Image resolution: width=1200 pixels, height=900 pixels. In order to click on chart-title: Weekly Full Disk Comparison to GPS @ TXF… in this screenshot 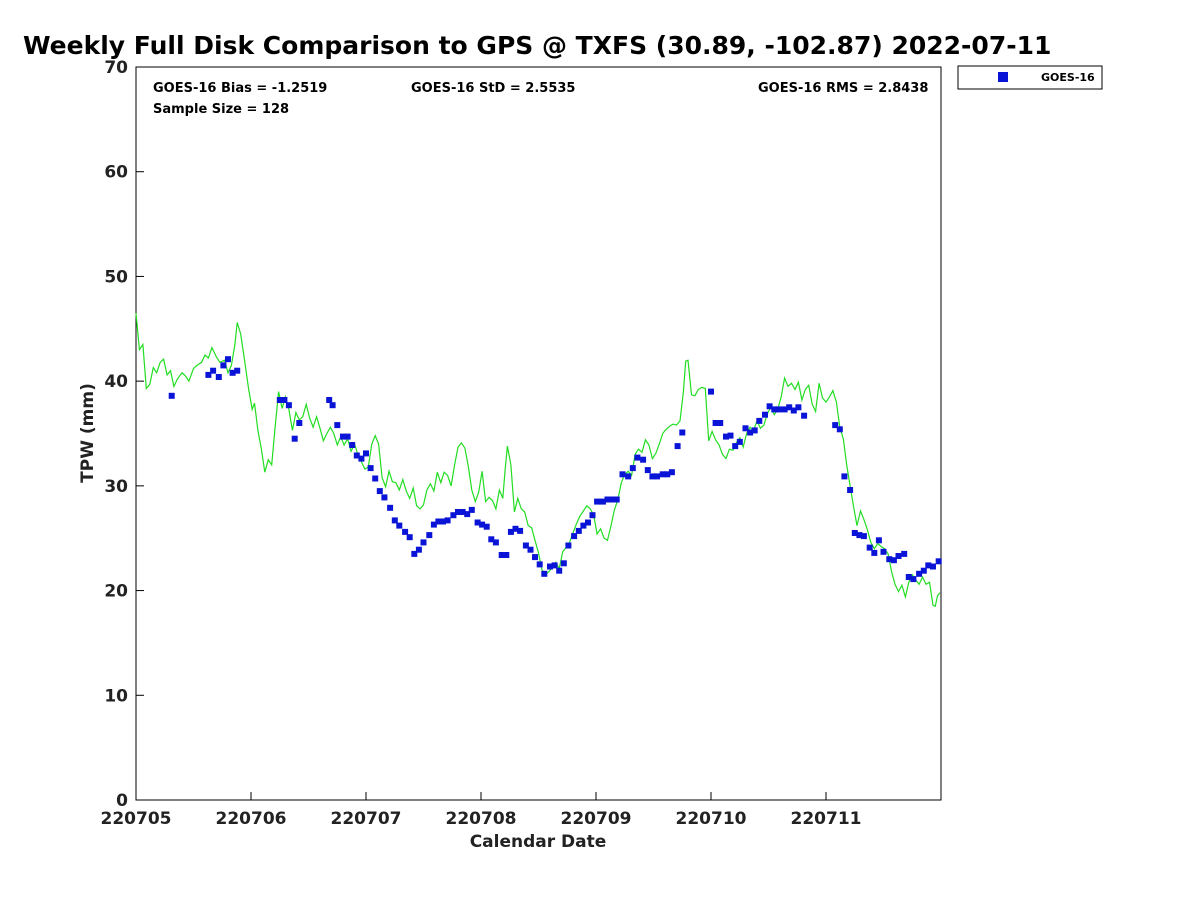, I will do `click(537, 45)`.